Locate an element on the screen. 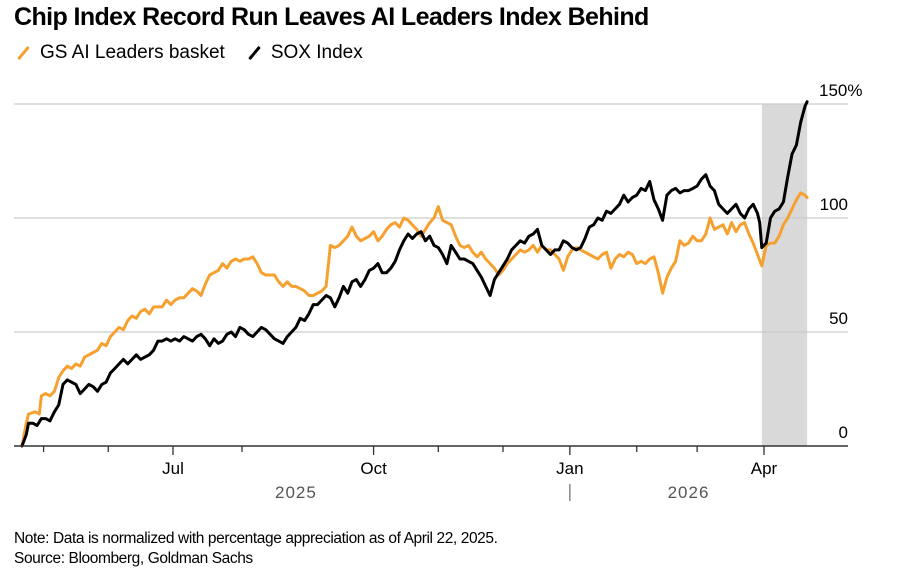  y-tick-label: 100 is located at coordinates (834, 204).